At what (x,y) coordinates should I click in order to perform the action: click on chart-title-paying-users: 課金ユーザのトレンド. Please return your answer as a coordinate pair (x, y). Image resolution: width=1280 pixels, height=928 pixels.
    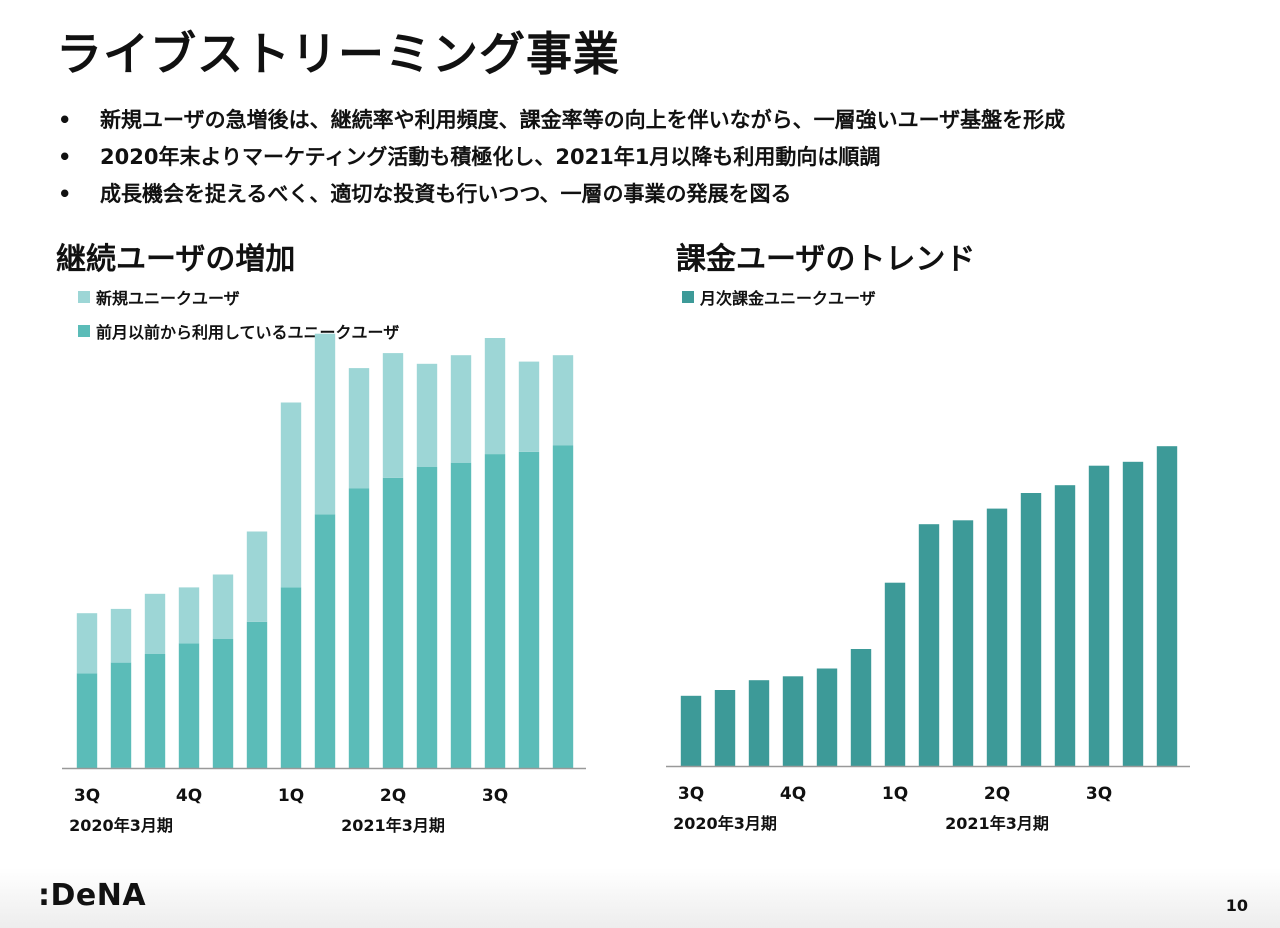
    Looking at the image, I should click on (826, 259).